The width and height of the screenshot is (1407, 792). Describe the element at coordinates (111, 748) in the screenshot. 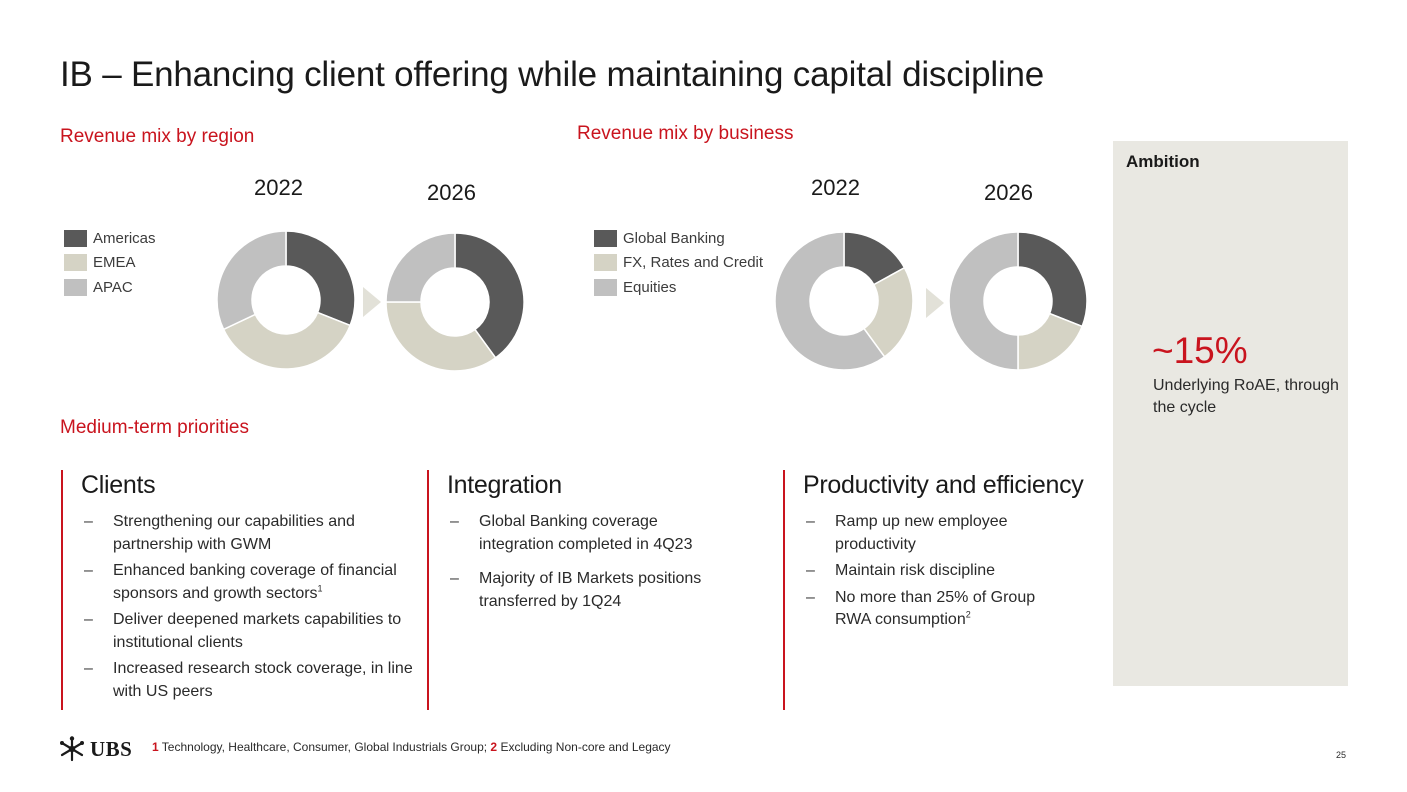

I see `logo-text: UBS` at that location.